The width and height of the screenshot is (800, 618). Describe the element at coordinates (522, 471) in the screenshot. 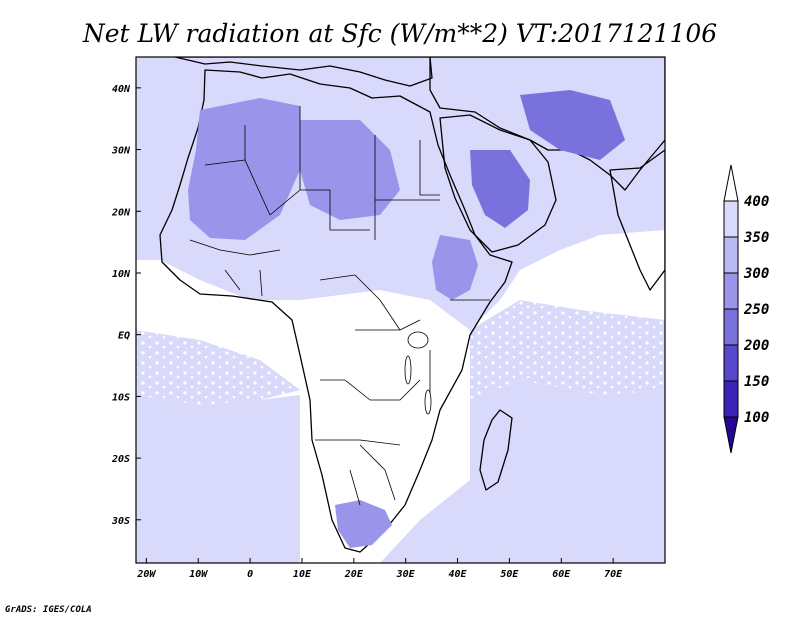

I see `cloud-band-southeast` at that location.